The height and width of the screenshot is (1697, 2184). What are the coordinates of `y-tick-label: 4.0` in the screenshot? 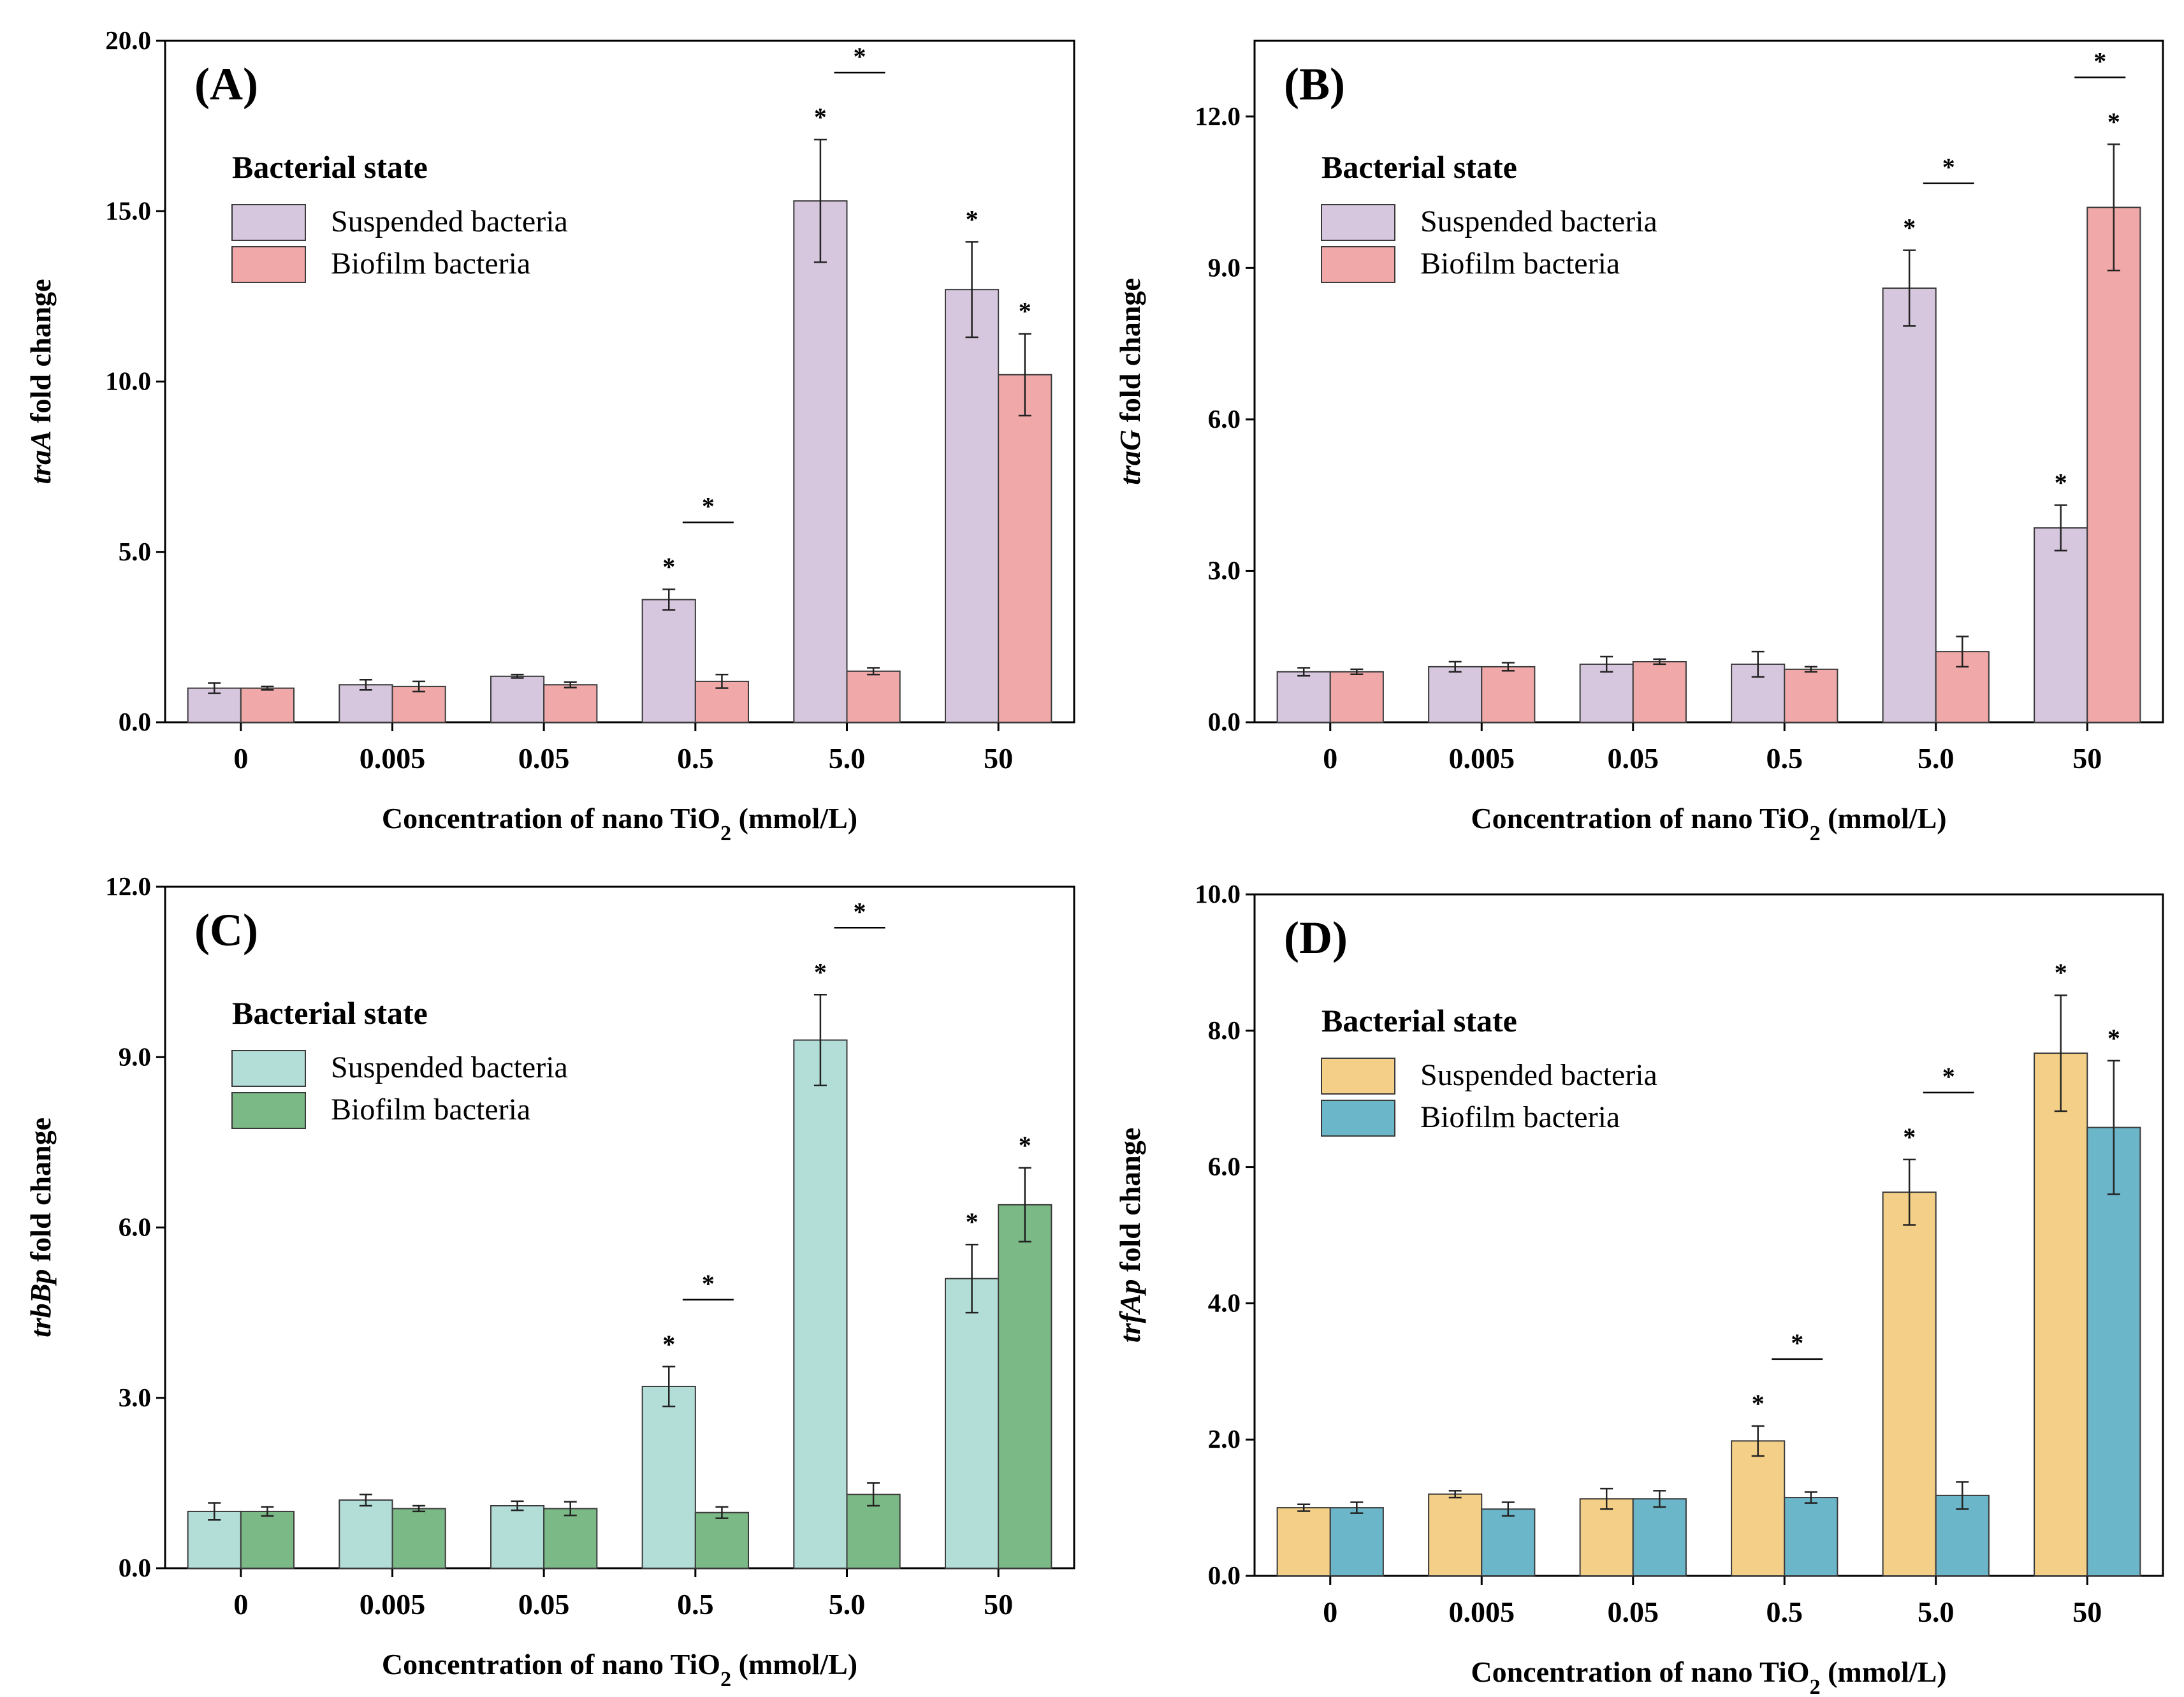 It's located at (1224, 1302).